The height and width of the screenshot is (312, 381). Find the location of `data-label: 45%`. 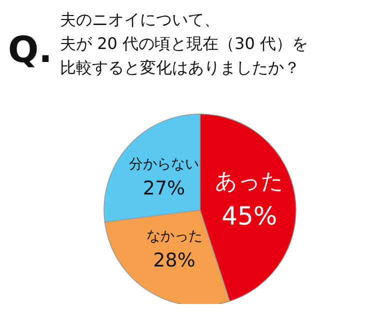

data-label: 45% is located at coordinates (250, 215).